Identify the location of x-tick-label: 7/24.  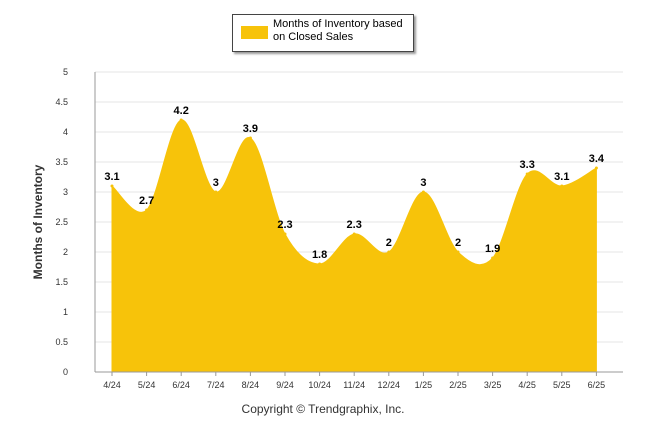
(216, 385).